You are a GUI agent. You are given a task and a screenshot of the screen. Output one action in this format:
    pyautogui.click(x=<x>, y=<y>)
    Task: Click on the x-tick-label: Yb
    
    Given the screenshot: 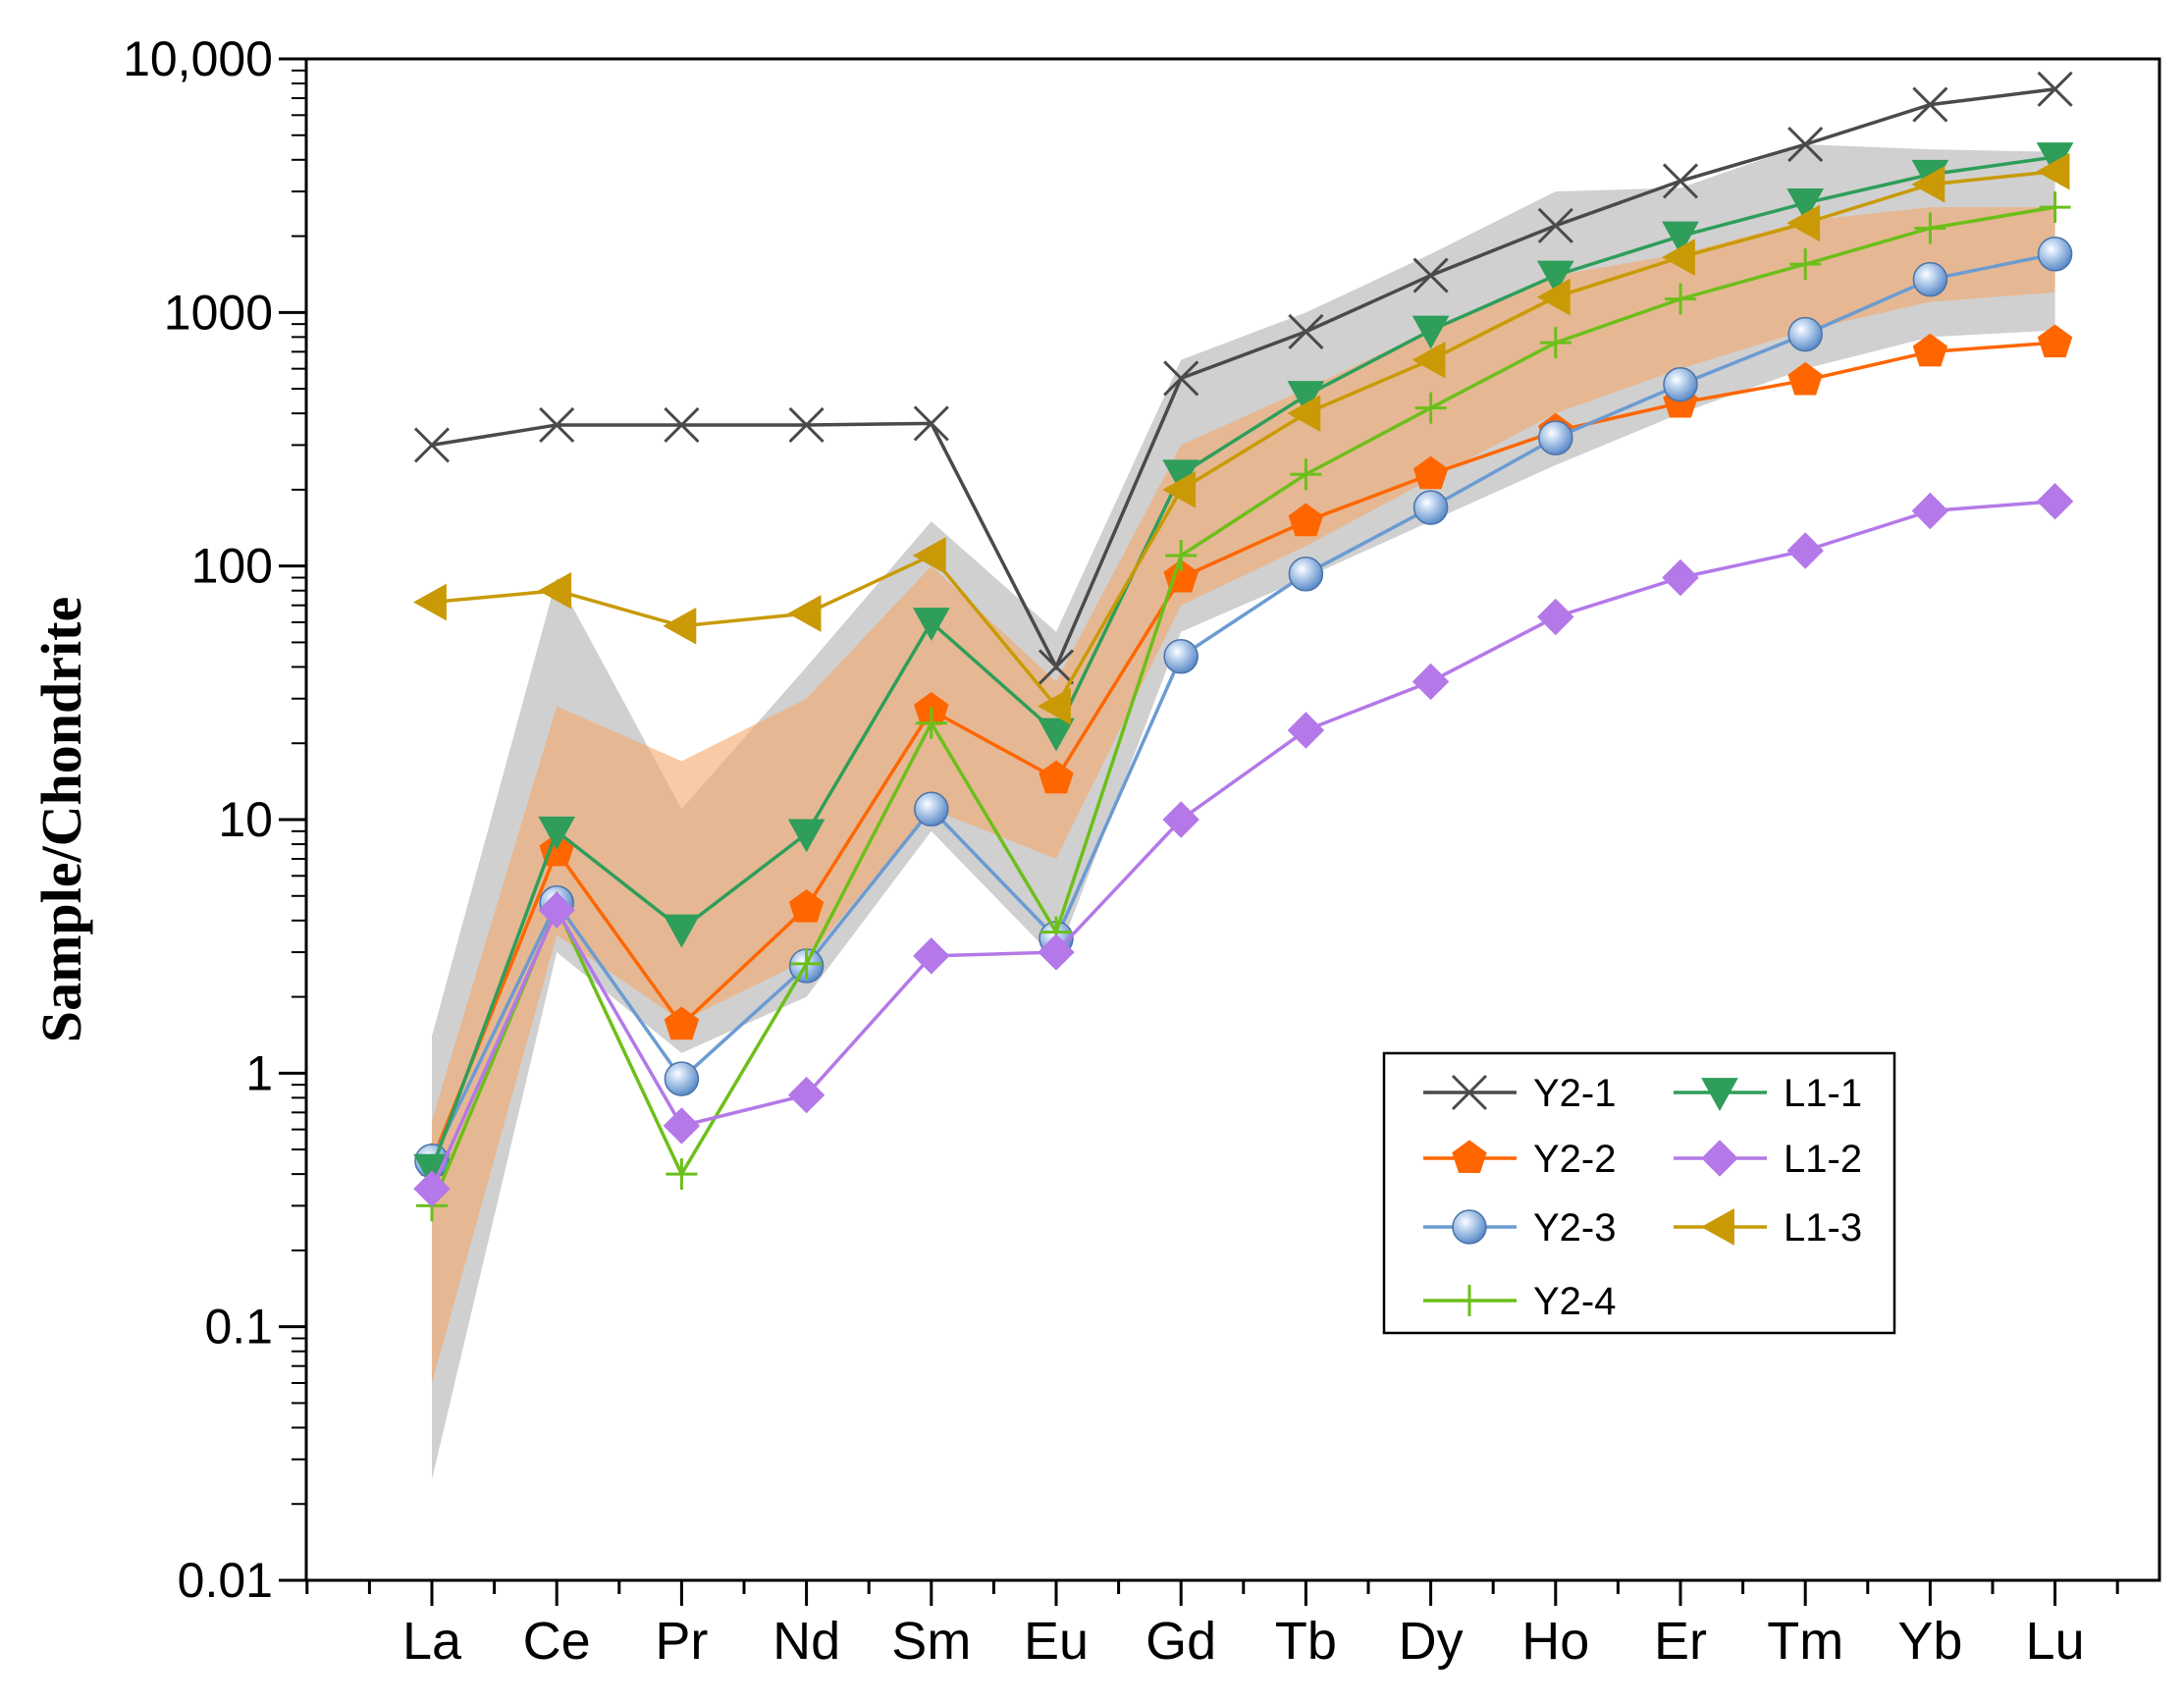 What is the action you would take?
    pyautogui.click(x=1929, y=1642)
    